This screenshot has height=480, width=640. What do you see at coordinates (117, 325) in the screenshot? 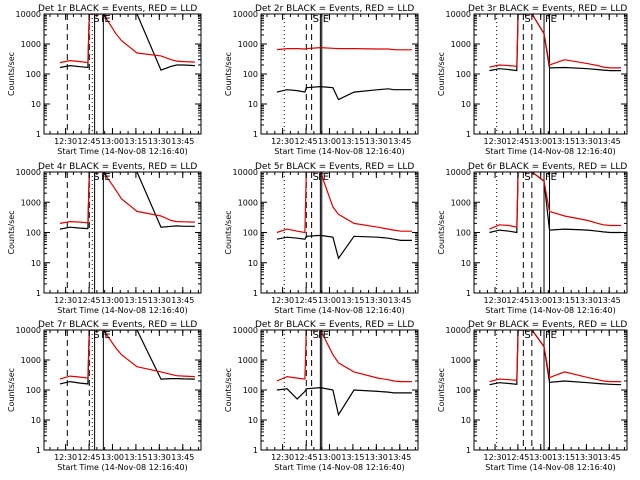
I see `panel-title: Det 7r BLACK = Events, RED = LLD` at bounding box center [117, 325].